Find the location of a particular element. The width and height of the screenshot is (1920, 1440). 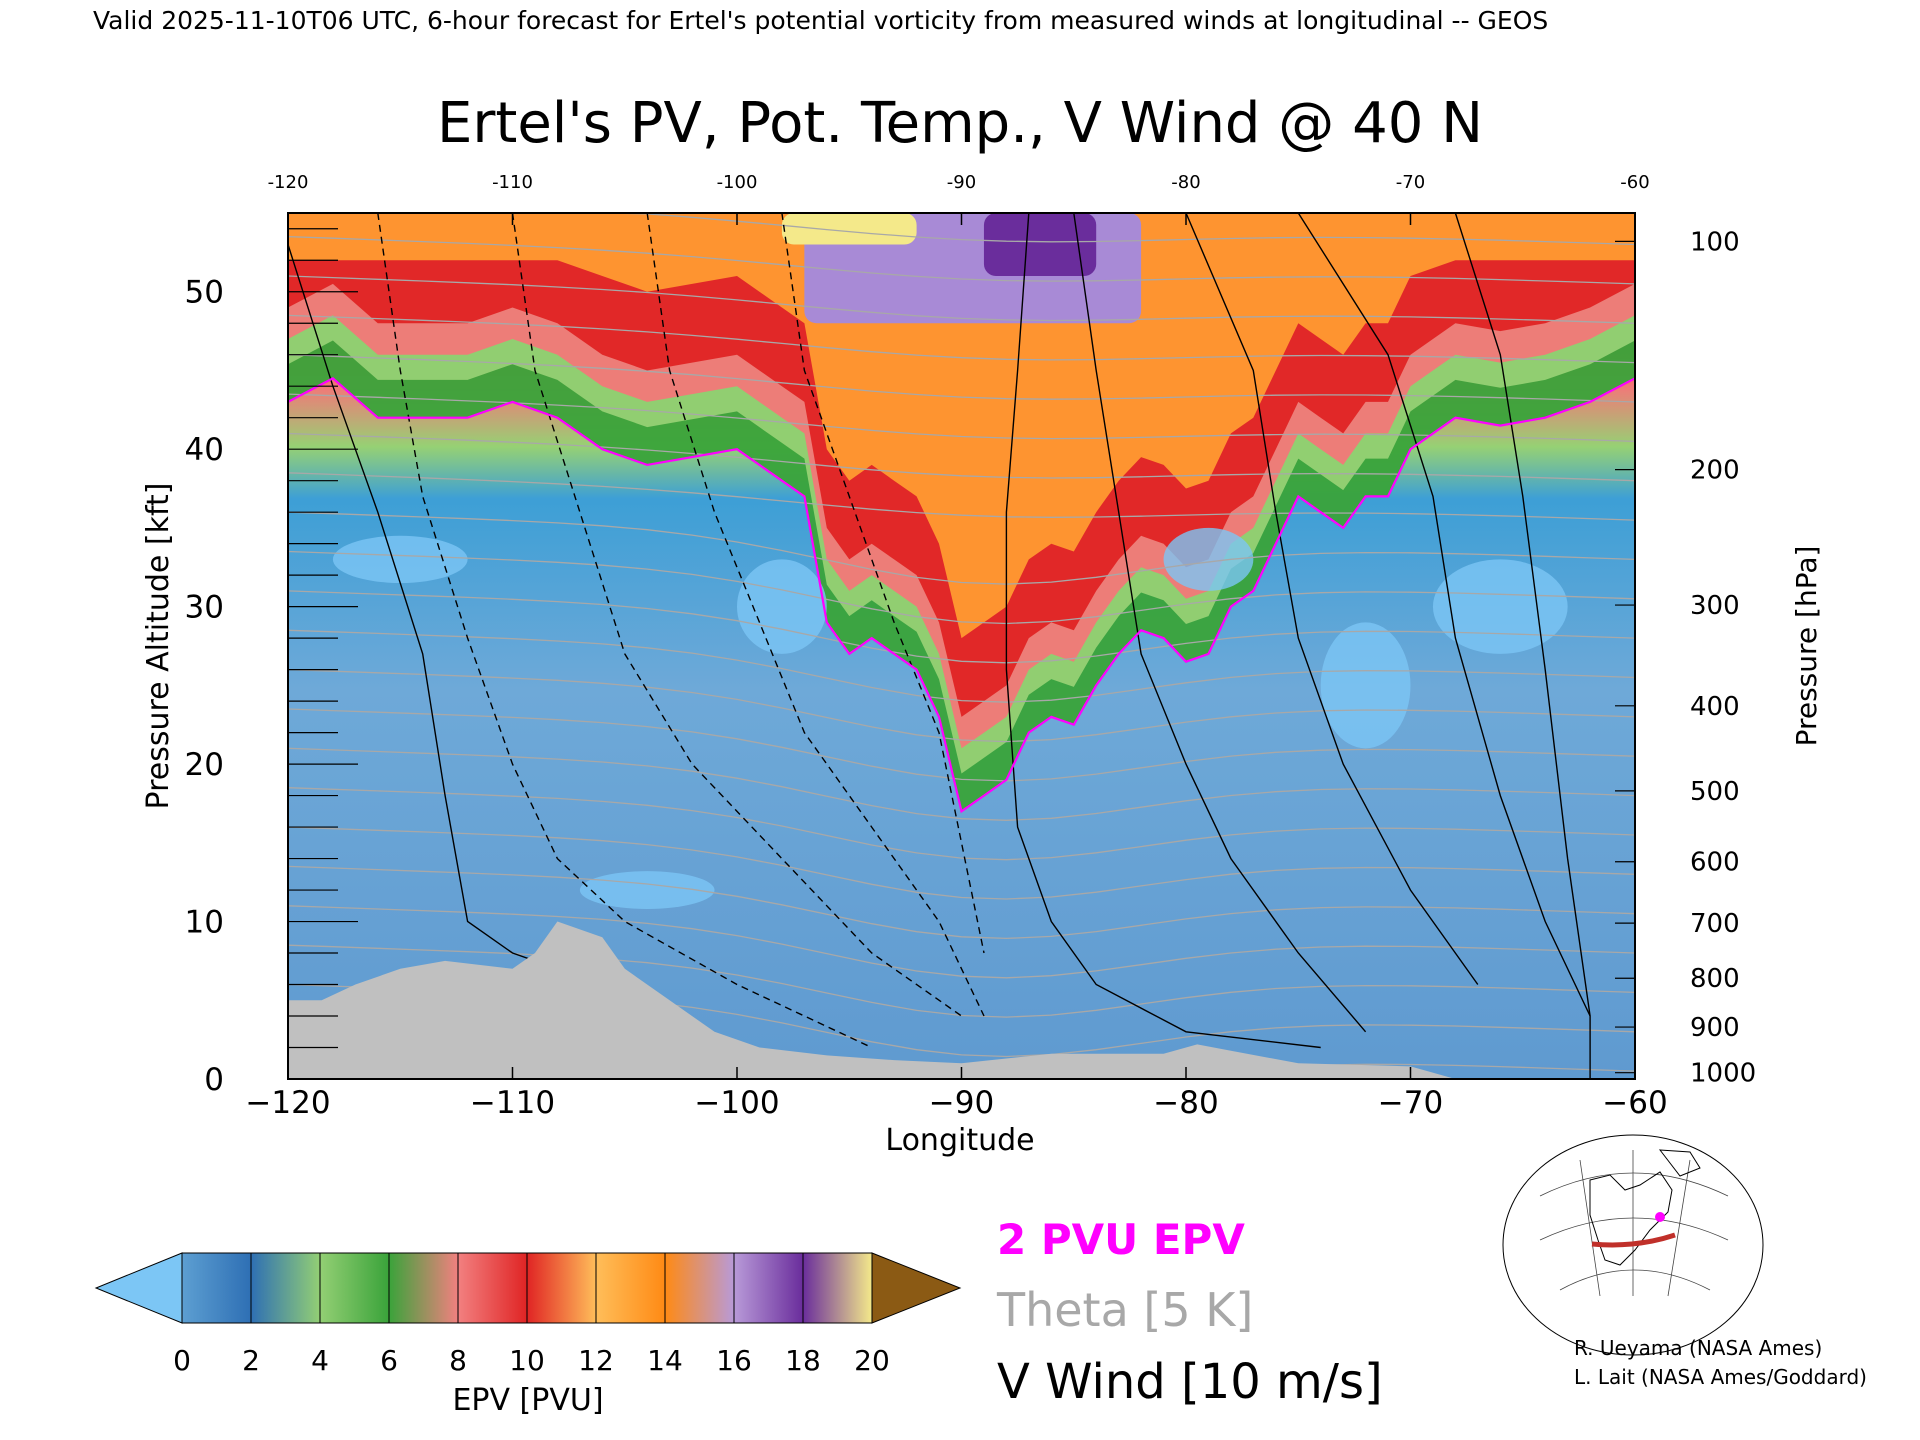

pressure-tick-label: 1000 is located at coordinates (1723, 1074).